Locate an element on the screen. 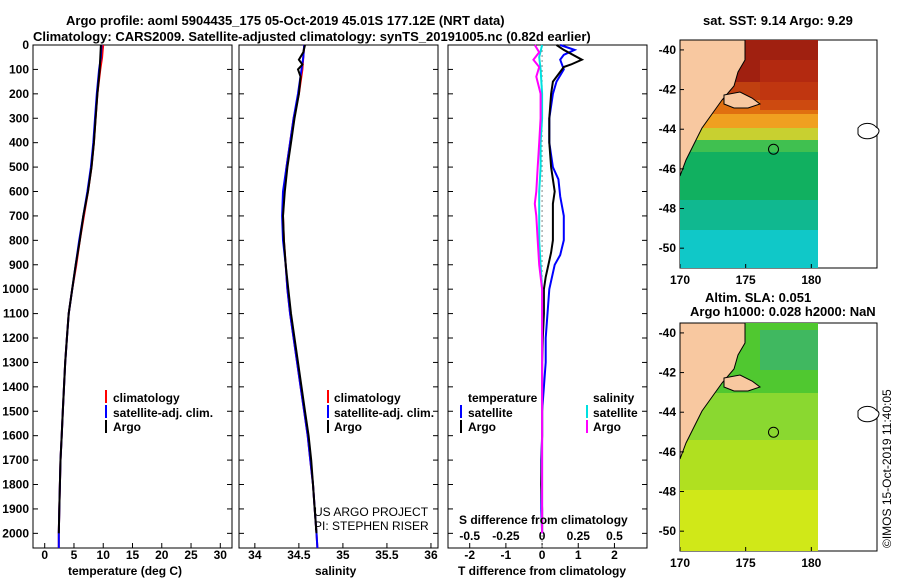 The height and width of the screenshot is (580, 900). temperature-xlabel: temperature (deg C) is located at coordinates (125, 571).